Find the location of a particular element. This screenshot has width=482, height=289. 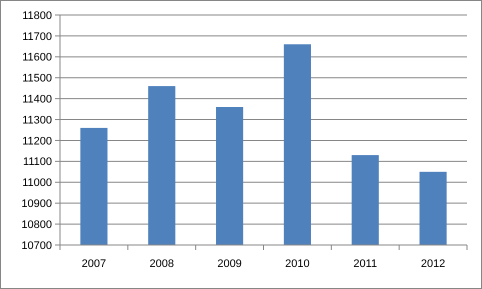

x-tick-label: 2010 is located at coordinates (297, 264).